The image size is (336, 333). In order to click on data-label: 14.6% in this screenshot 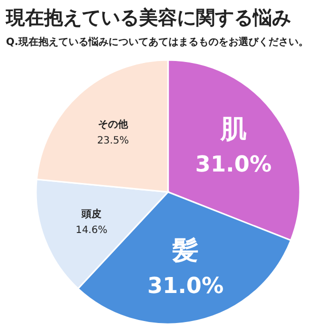, I will do `click(92, 230)`.